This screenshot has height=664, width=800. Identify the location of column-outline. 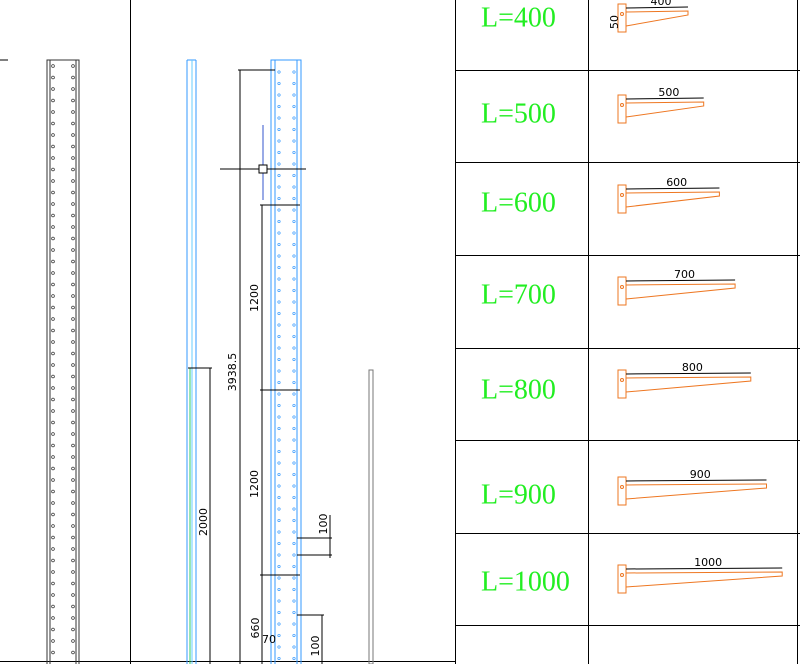
(63, 361).